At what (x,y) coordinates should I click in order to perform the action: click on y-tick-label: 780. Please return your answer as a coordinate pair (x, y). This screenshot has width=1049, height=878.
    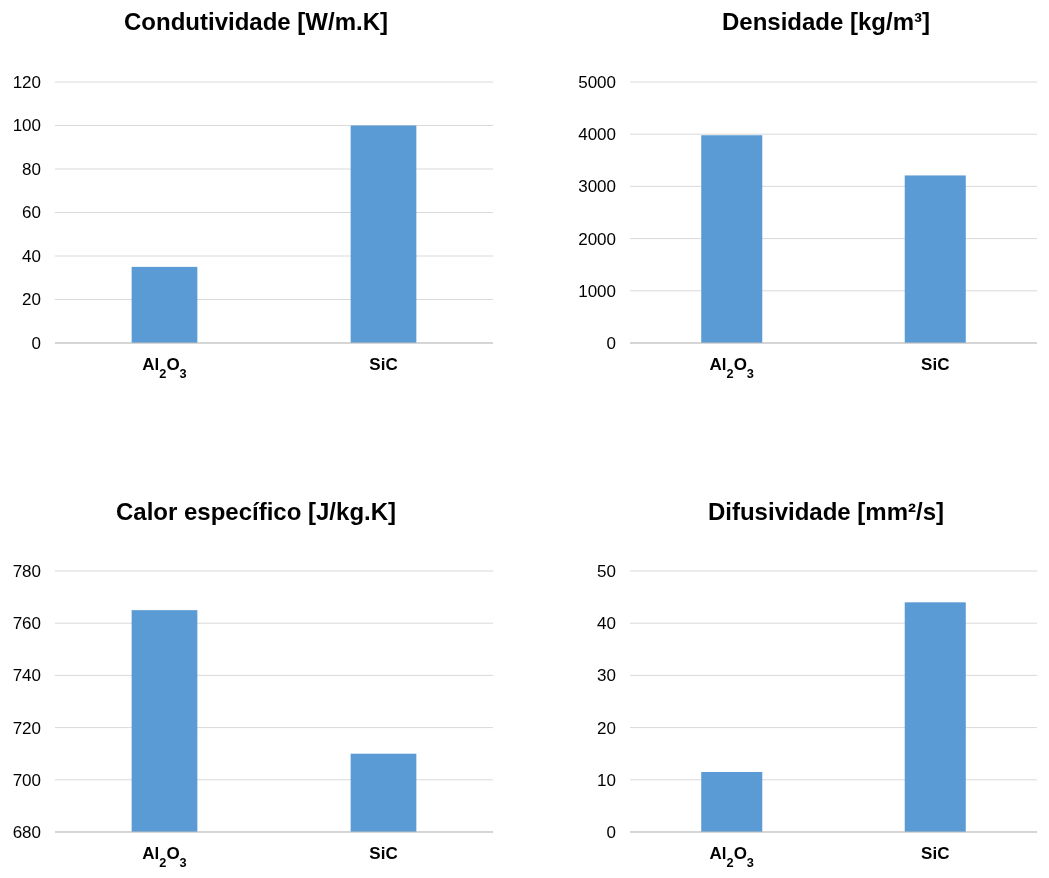
    Looking at the image, I should click on (26, 571).